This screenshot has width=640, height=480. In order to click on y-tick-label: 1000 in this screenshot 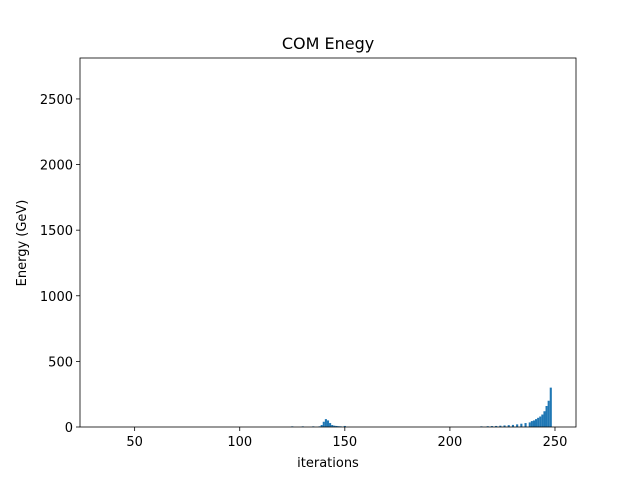, I will do `click(56, 297)`.